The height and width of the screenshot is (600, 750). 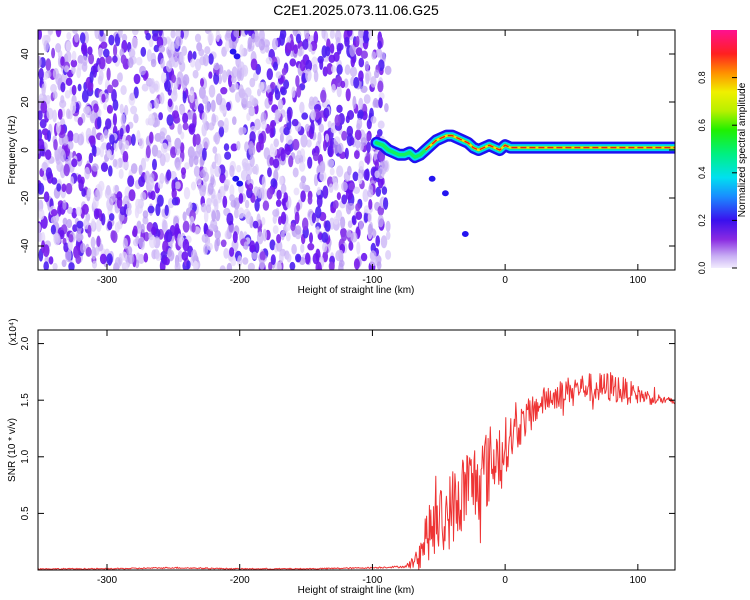 What do you see at coordinates (432, 178) in the screenshot?
I see `artifact-speckle` at bounding box center [432, 178].